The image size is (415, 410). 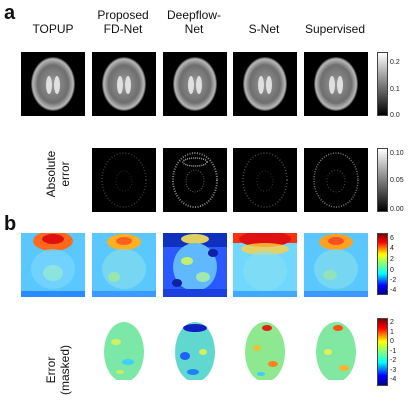 What do you see at coordinates (397, 209) in the screenshot?
I see `tick-abs-error-2: 0.00` at bounding box center [397, 209].